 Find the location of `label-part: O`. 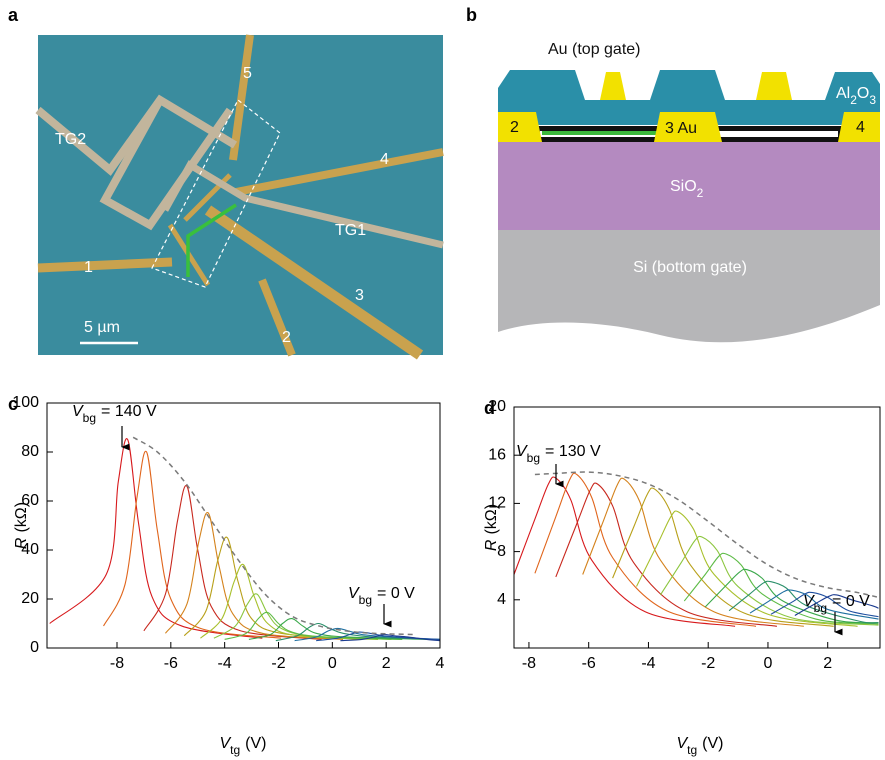

label-part: O is located at coordinates (863, 93).